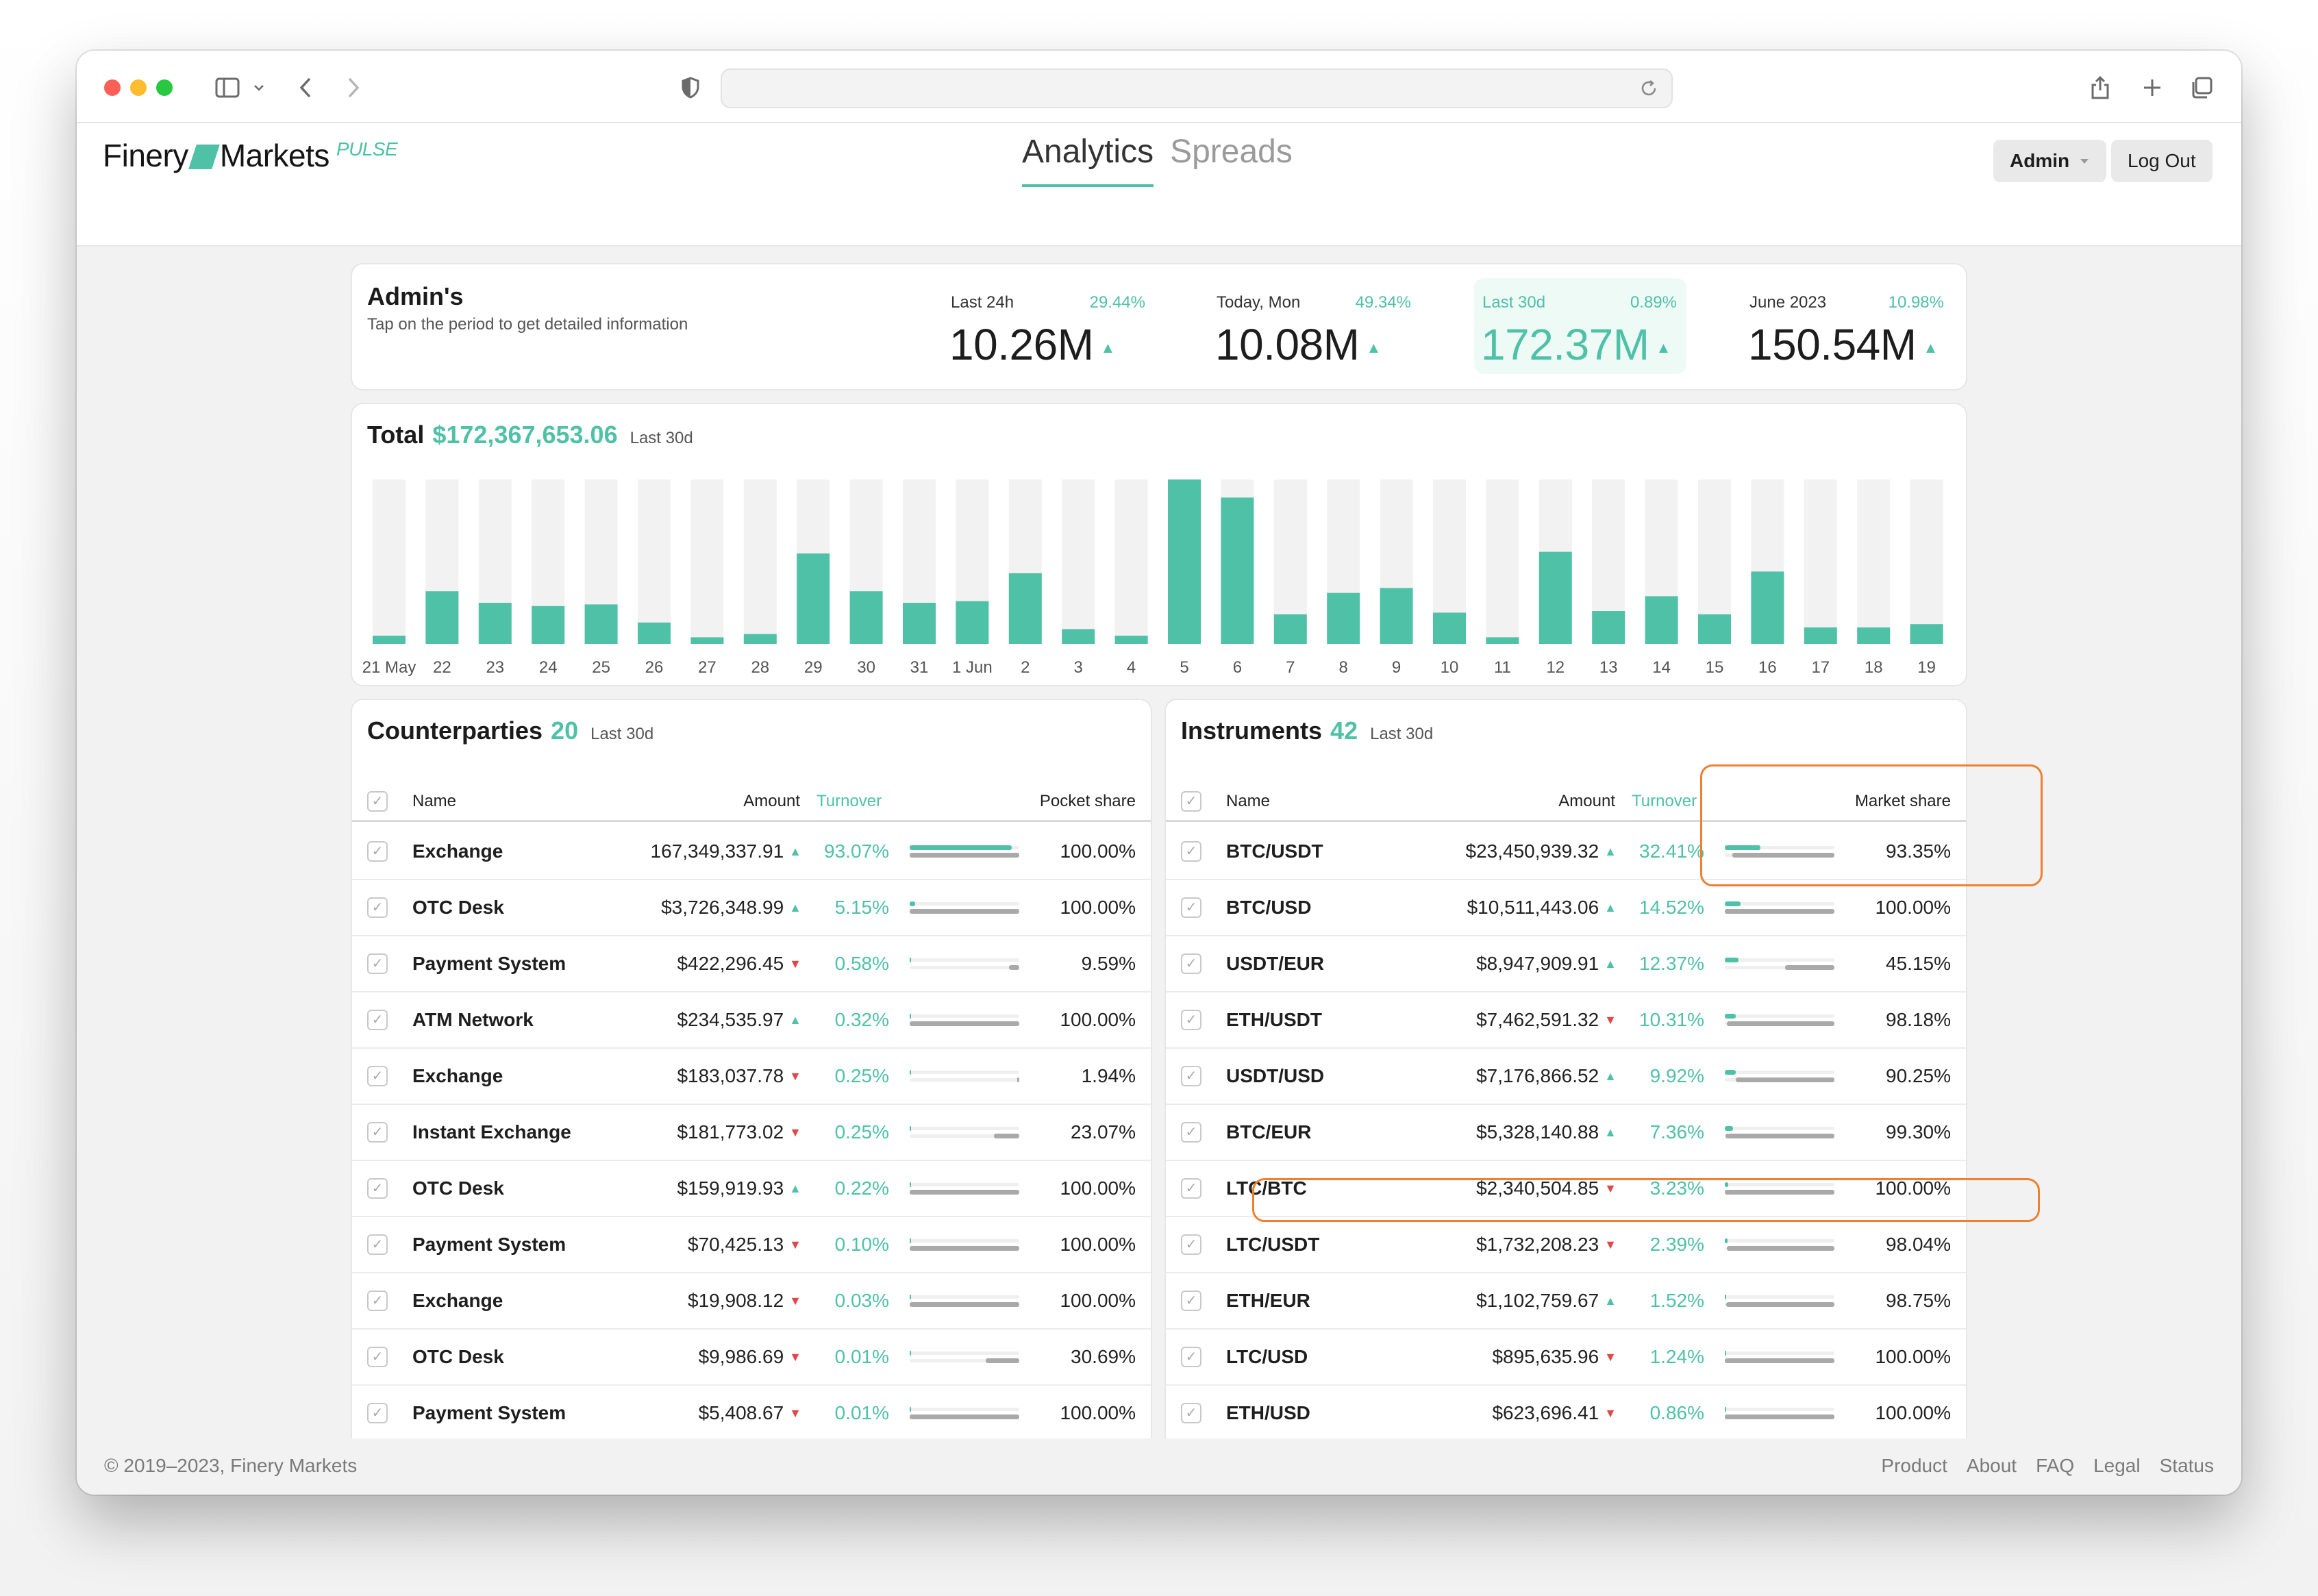 The height and width of the screenshot is (1596, 2318). What do you see at coordinates (353, 87) in the screenshot?
I see `forward-arrow-icon` at bounding box center [353, 87].